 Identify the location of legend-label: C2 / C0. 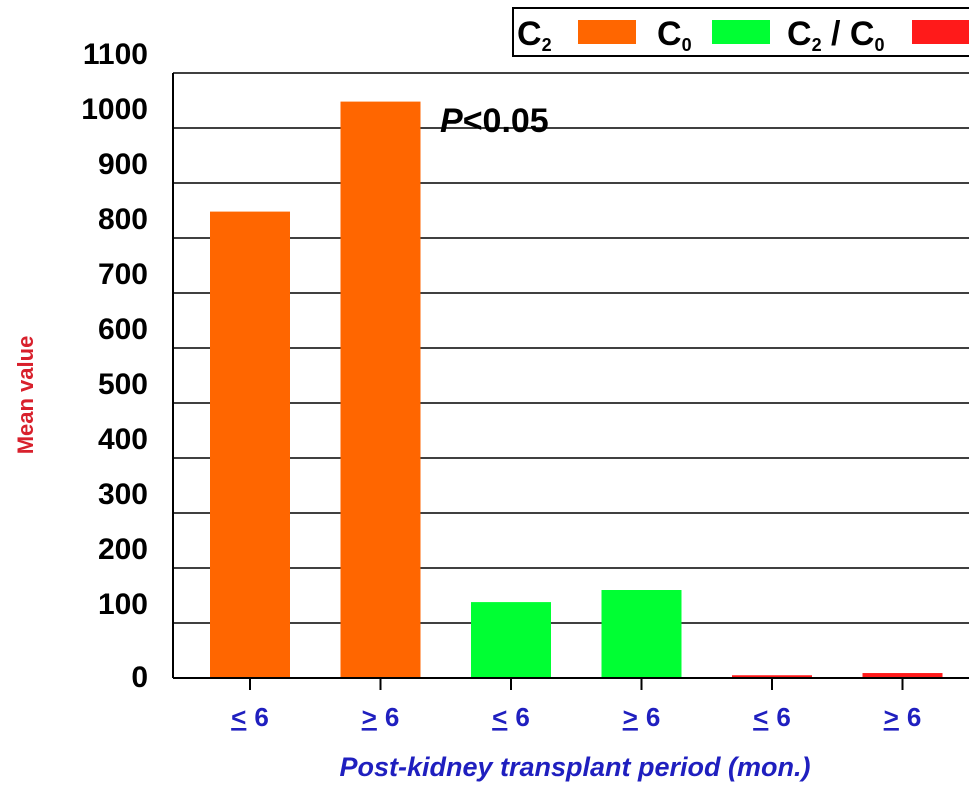
(836, 35).